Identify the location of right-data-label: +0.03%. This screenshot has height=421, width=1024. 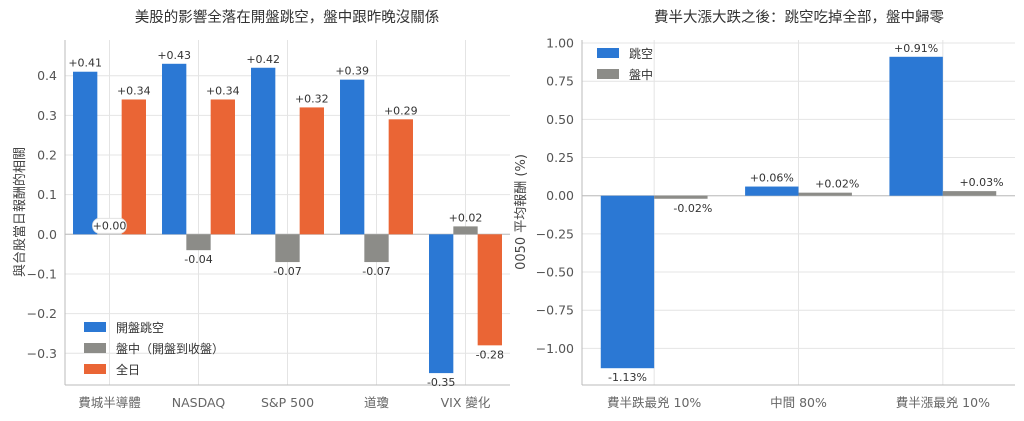
(981, 182).